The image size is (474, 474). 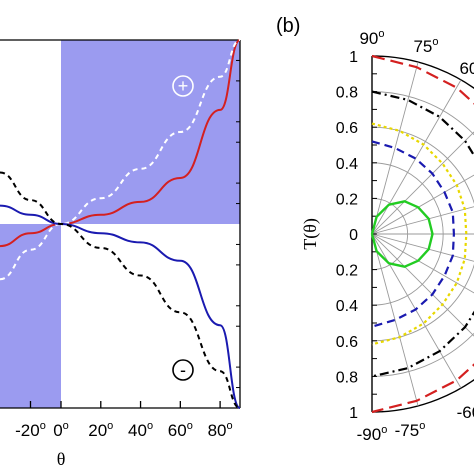 I want to click on shade-quadrant-lower-left, so click(x=30, y=316).